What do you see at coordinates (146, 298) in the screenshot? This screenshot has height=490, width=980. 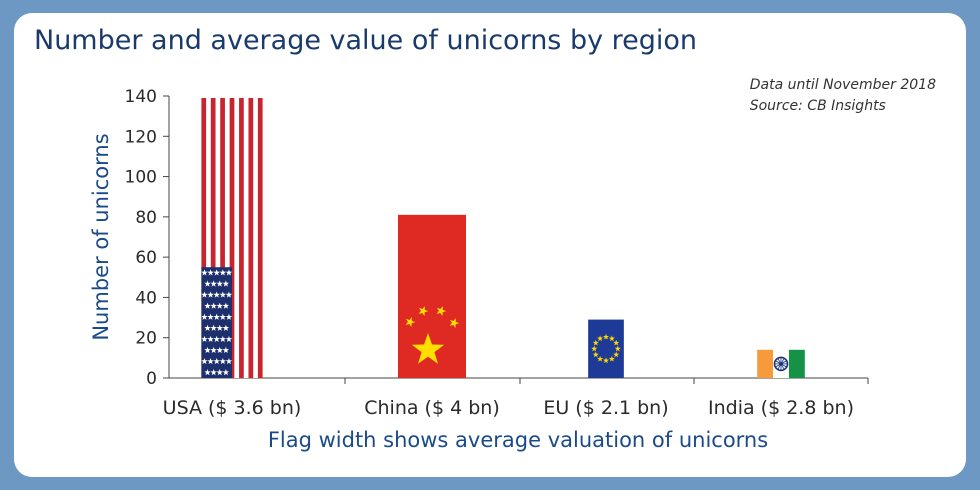 I see `y-tick-label: 40` at bounding box center [146, 298].